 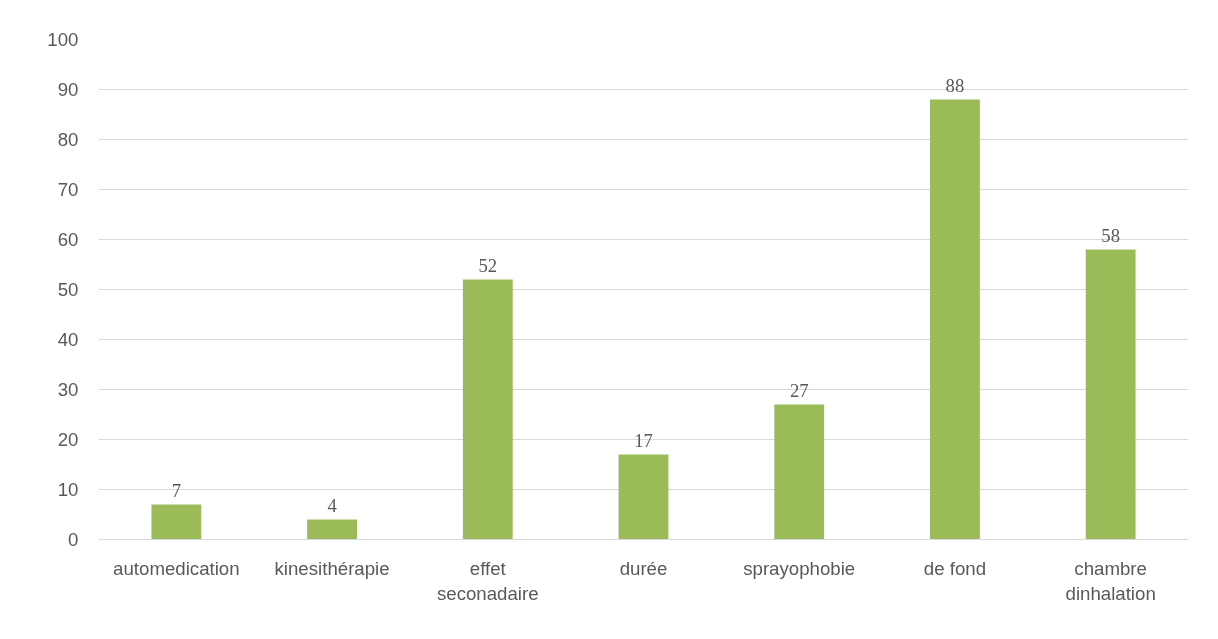 I want to click on y-tick-label: 60, so click(x=68, y=239).